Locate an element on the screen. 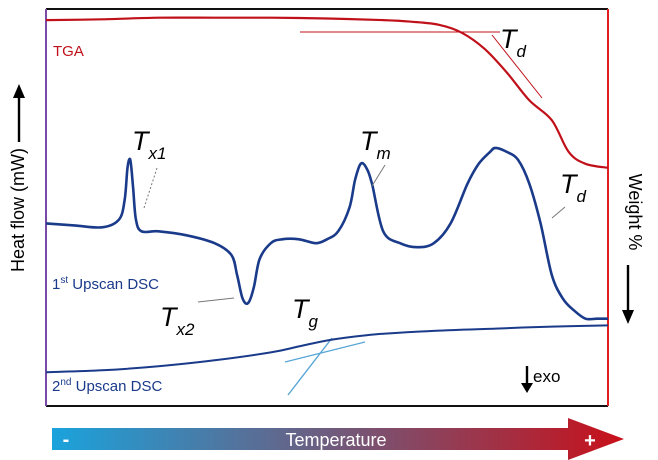 Image resolution: width=658 pixels, height=460 pixels. exo-arrow-head is located at coordinates (527, 388).